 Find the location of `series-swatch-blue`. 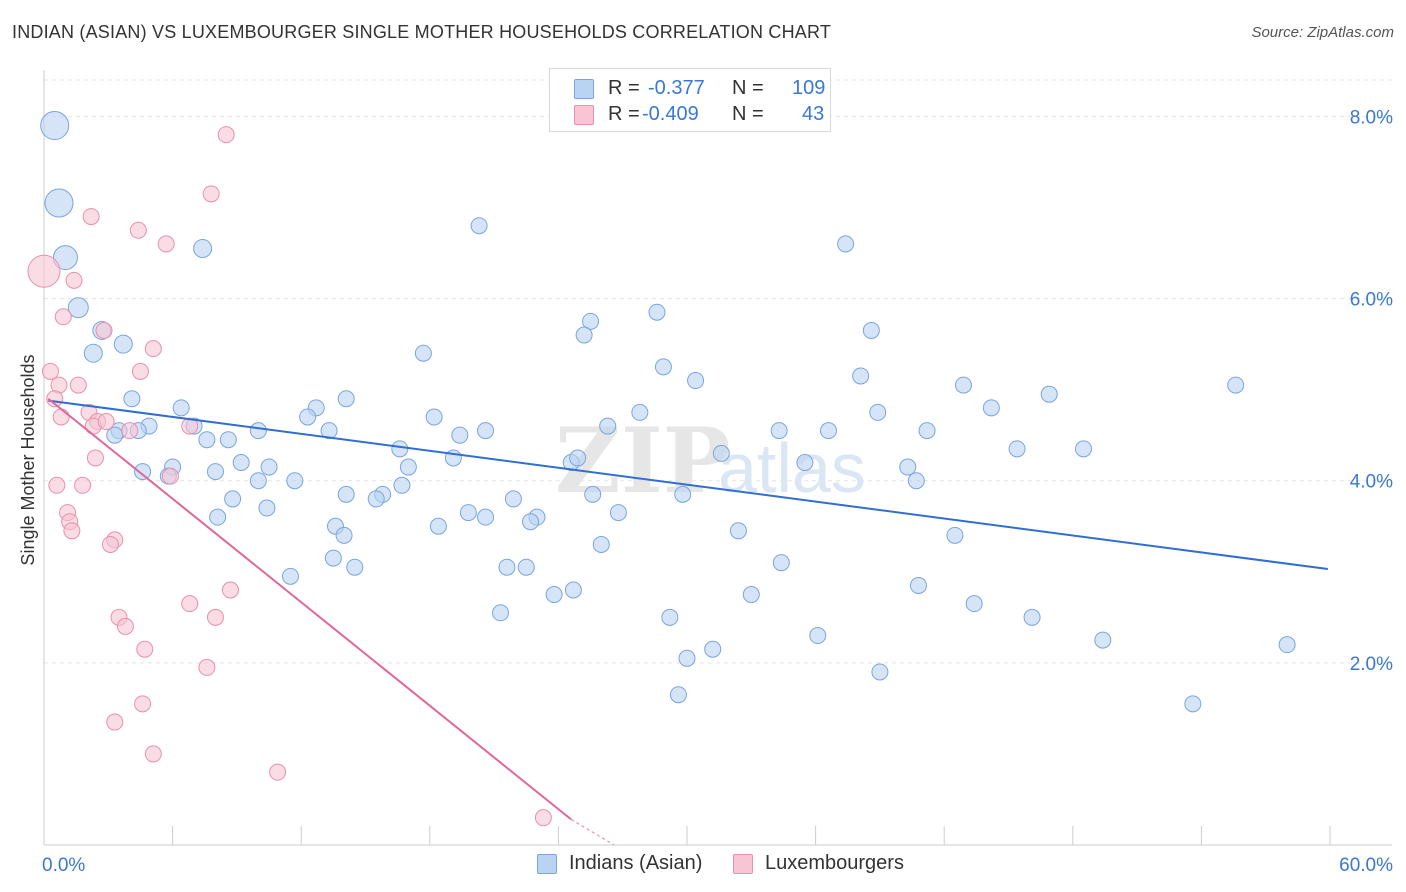

series-swatch-blue is located at coordinates (547, 864).